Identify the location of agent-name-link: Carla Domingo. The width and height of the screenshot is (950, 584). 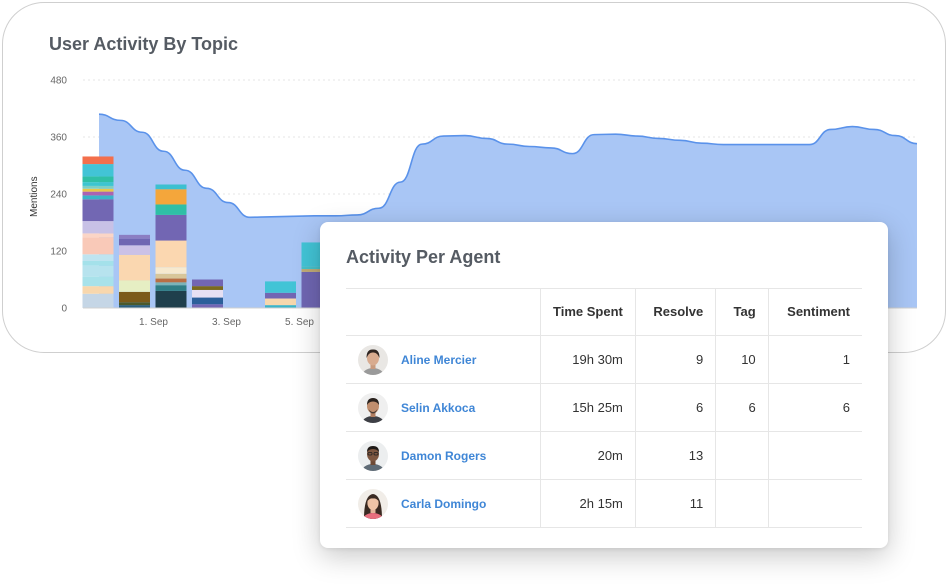
(444, 503).